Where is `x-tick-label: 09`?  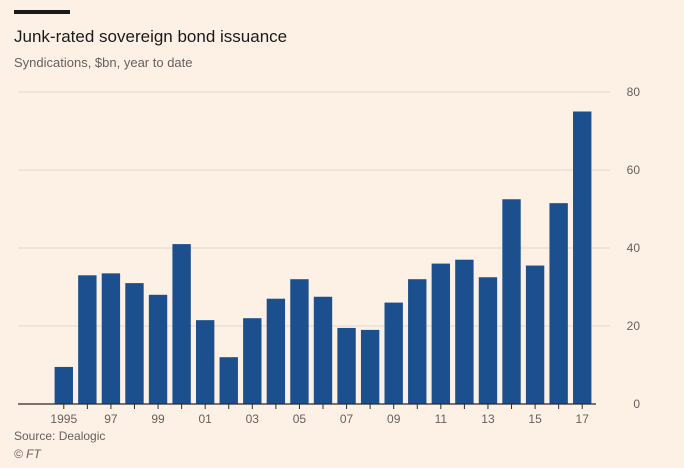
x-tick-label: 09 is located at coordinates (394, 419).